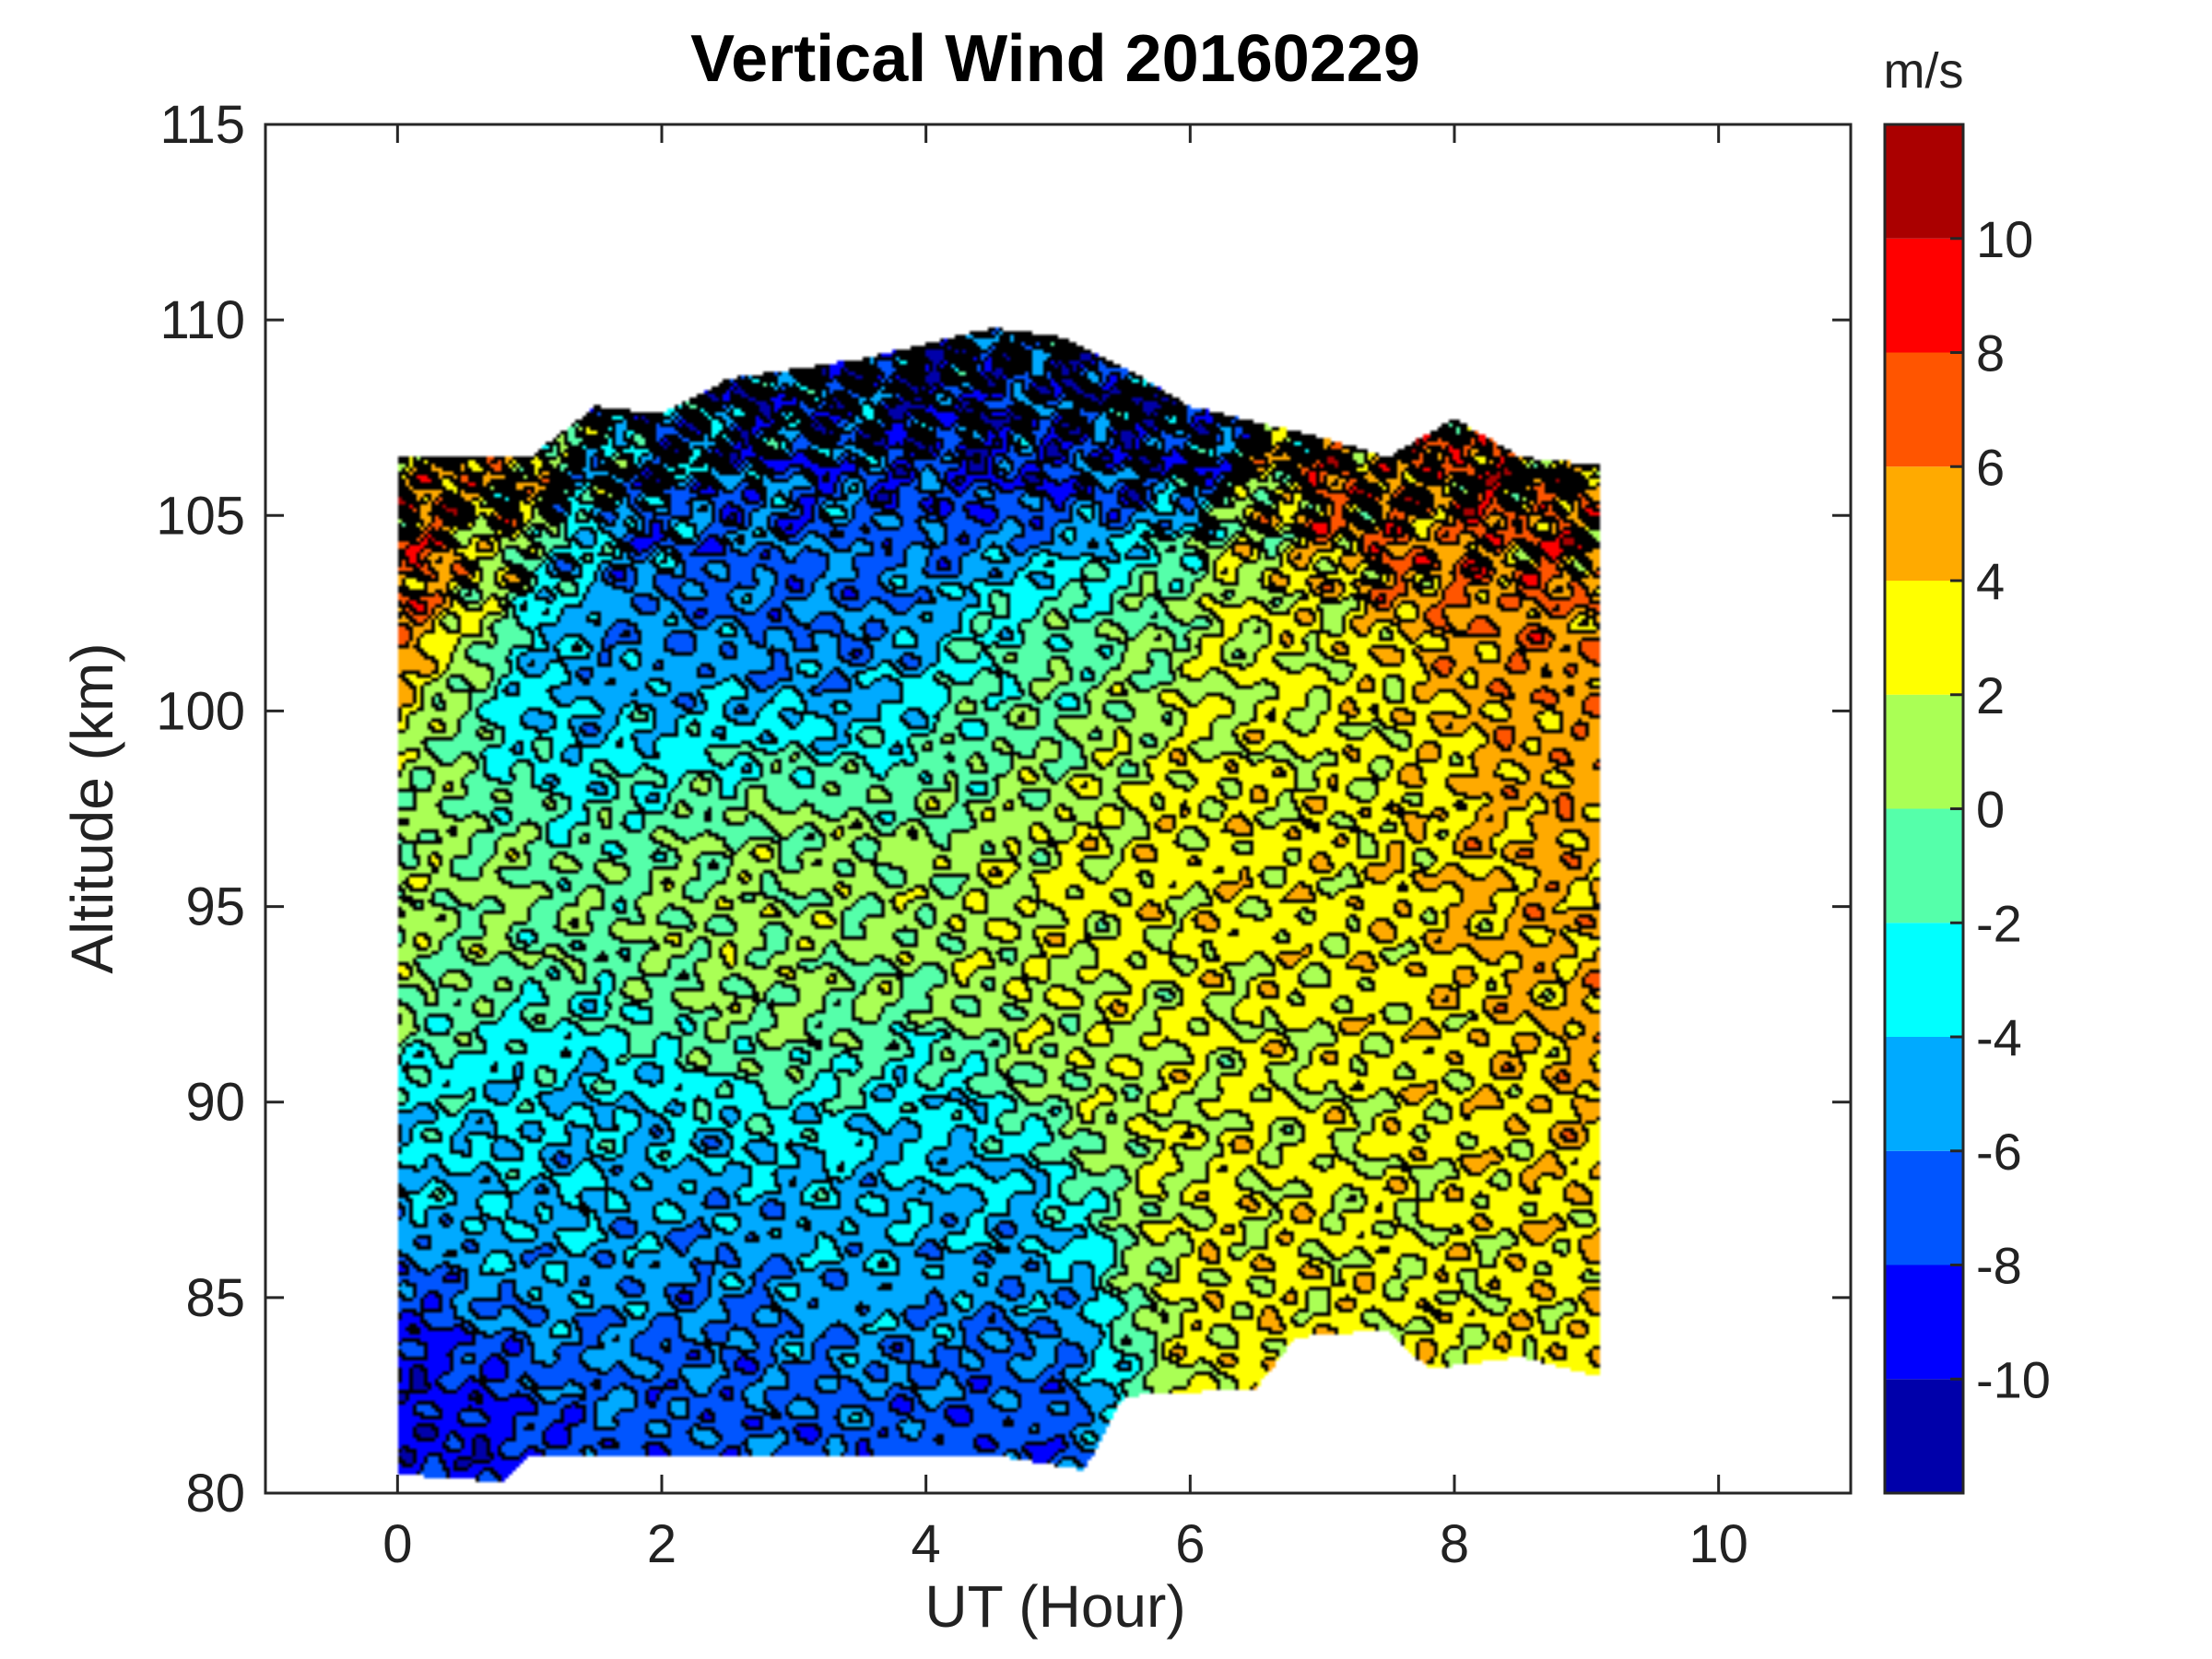 This screenshot has width=2212, height=1659. Describe the element at coordinates (1924, 71) in the screenshot. I see `colorbar-unit-label: m/s` at that location.